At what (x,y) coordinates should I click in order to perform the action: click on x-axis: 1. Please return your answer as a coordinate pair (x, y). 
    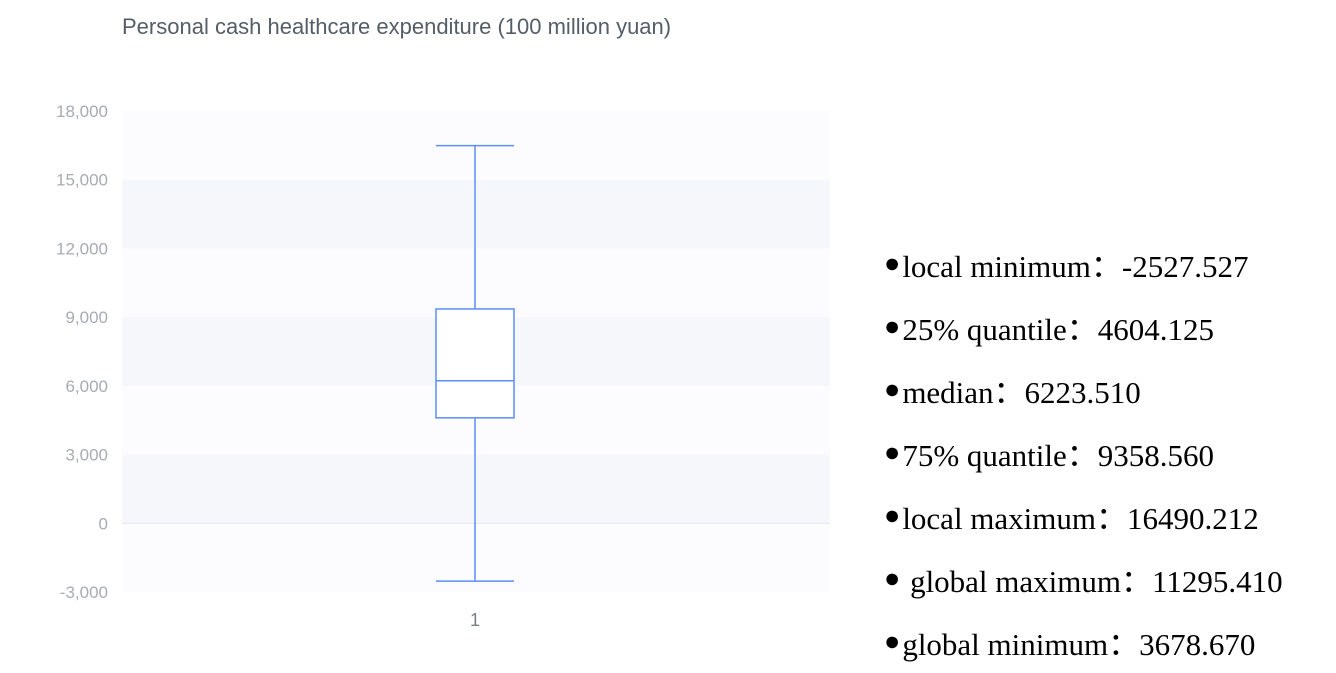
    Looking at the image, I should click on (475, 620).